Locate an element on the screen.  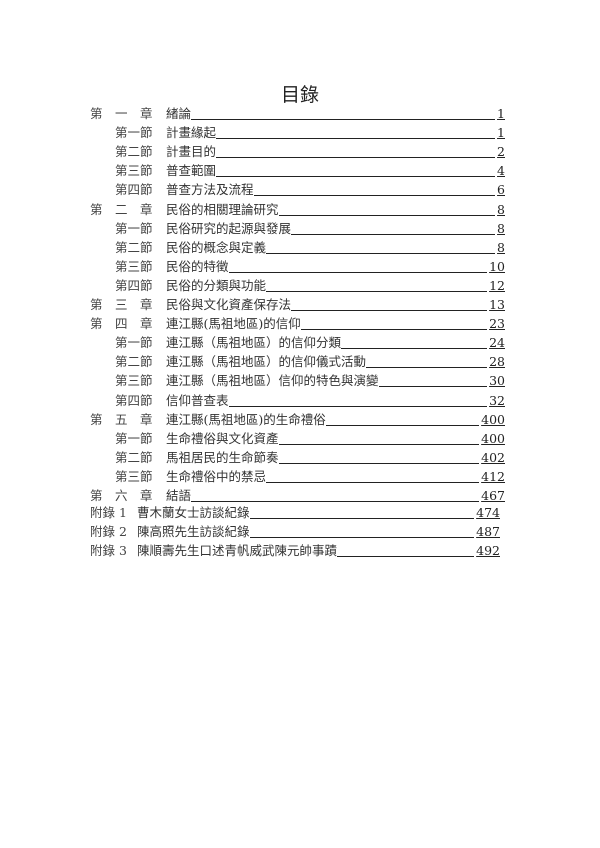
toc-entry: 第一節 生命禮俗與文化資產 400 is located at coordinates (297, 438).